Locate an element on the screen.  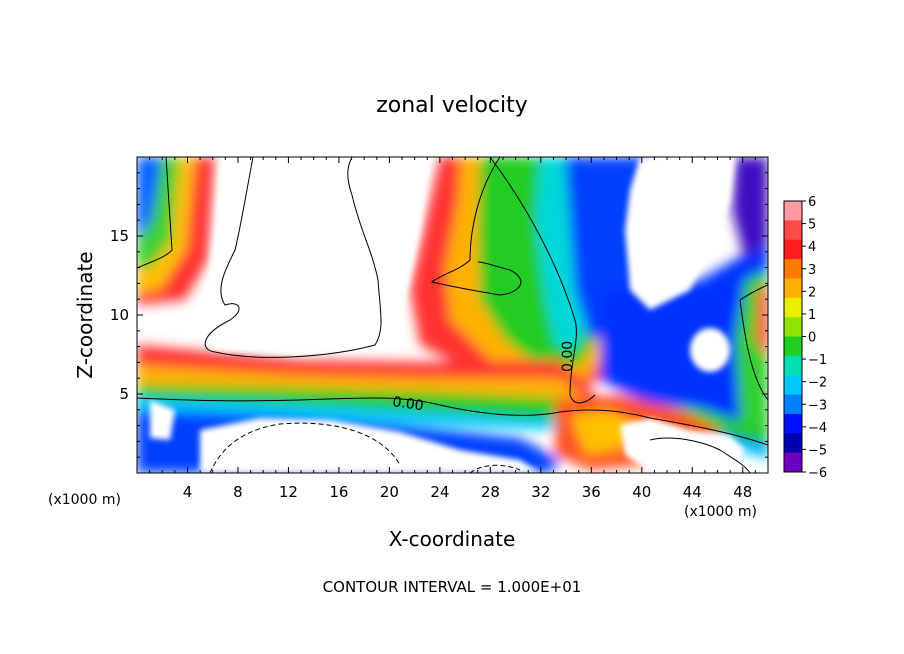
x-tick-label: 20 is located at coordinates (389, 492).